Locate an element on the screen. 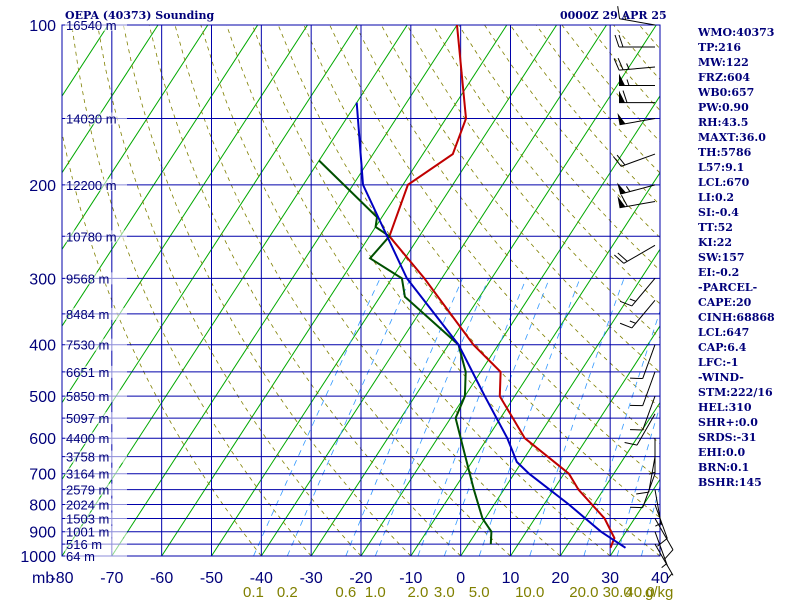  mixing-ratio-label: 10.0 is located at coordinates (529, 592).